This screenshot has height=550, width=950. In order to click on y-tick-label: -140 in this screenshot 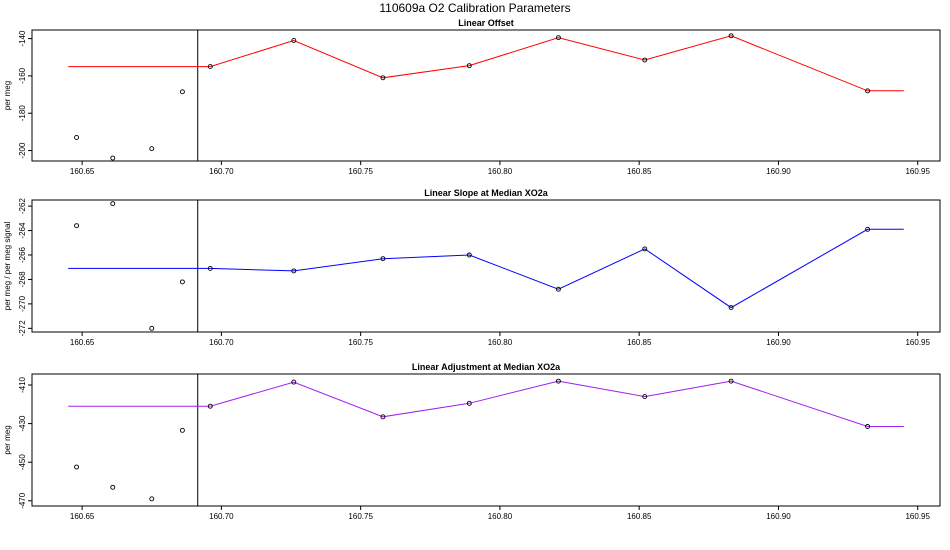, I will do `click(22, 38)`.